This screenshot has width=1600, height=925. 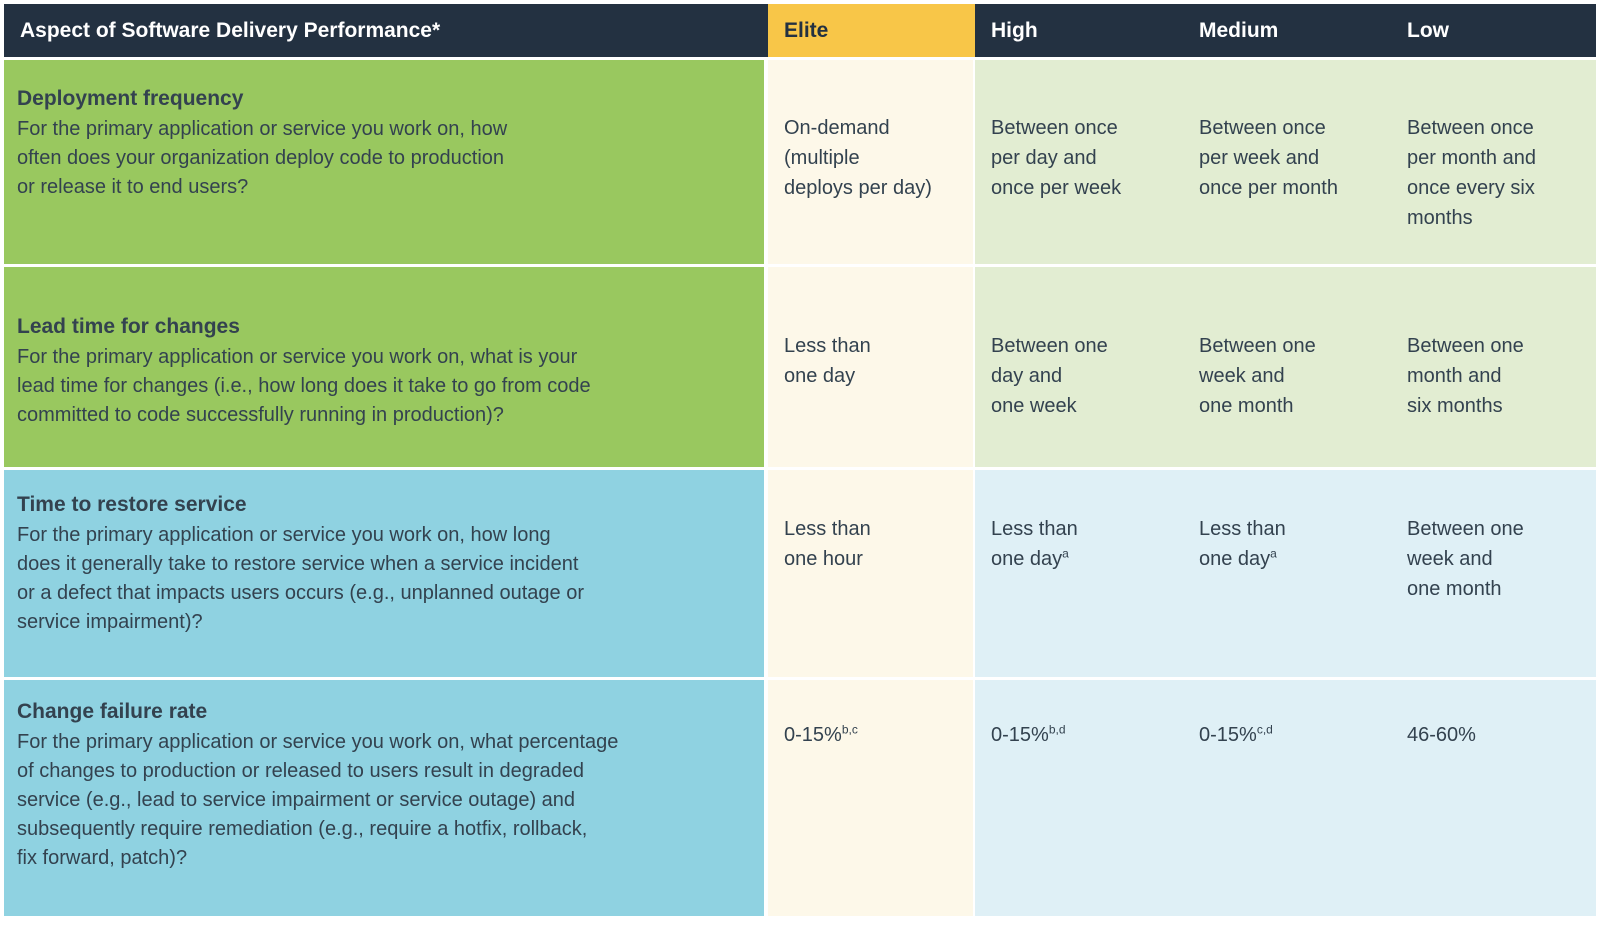 I want to click on value-text: Between one month and six months, so click(x=1465, y=376).